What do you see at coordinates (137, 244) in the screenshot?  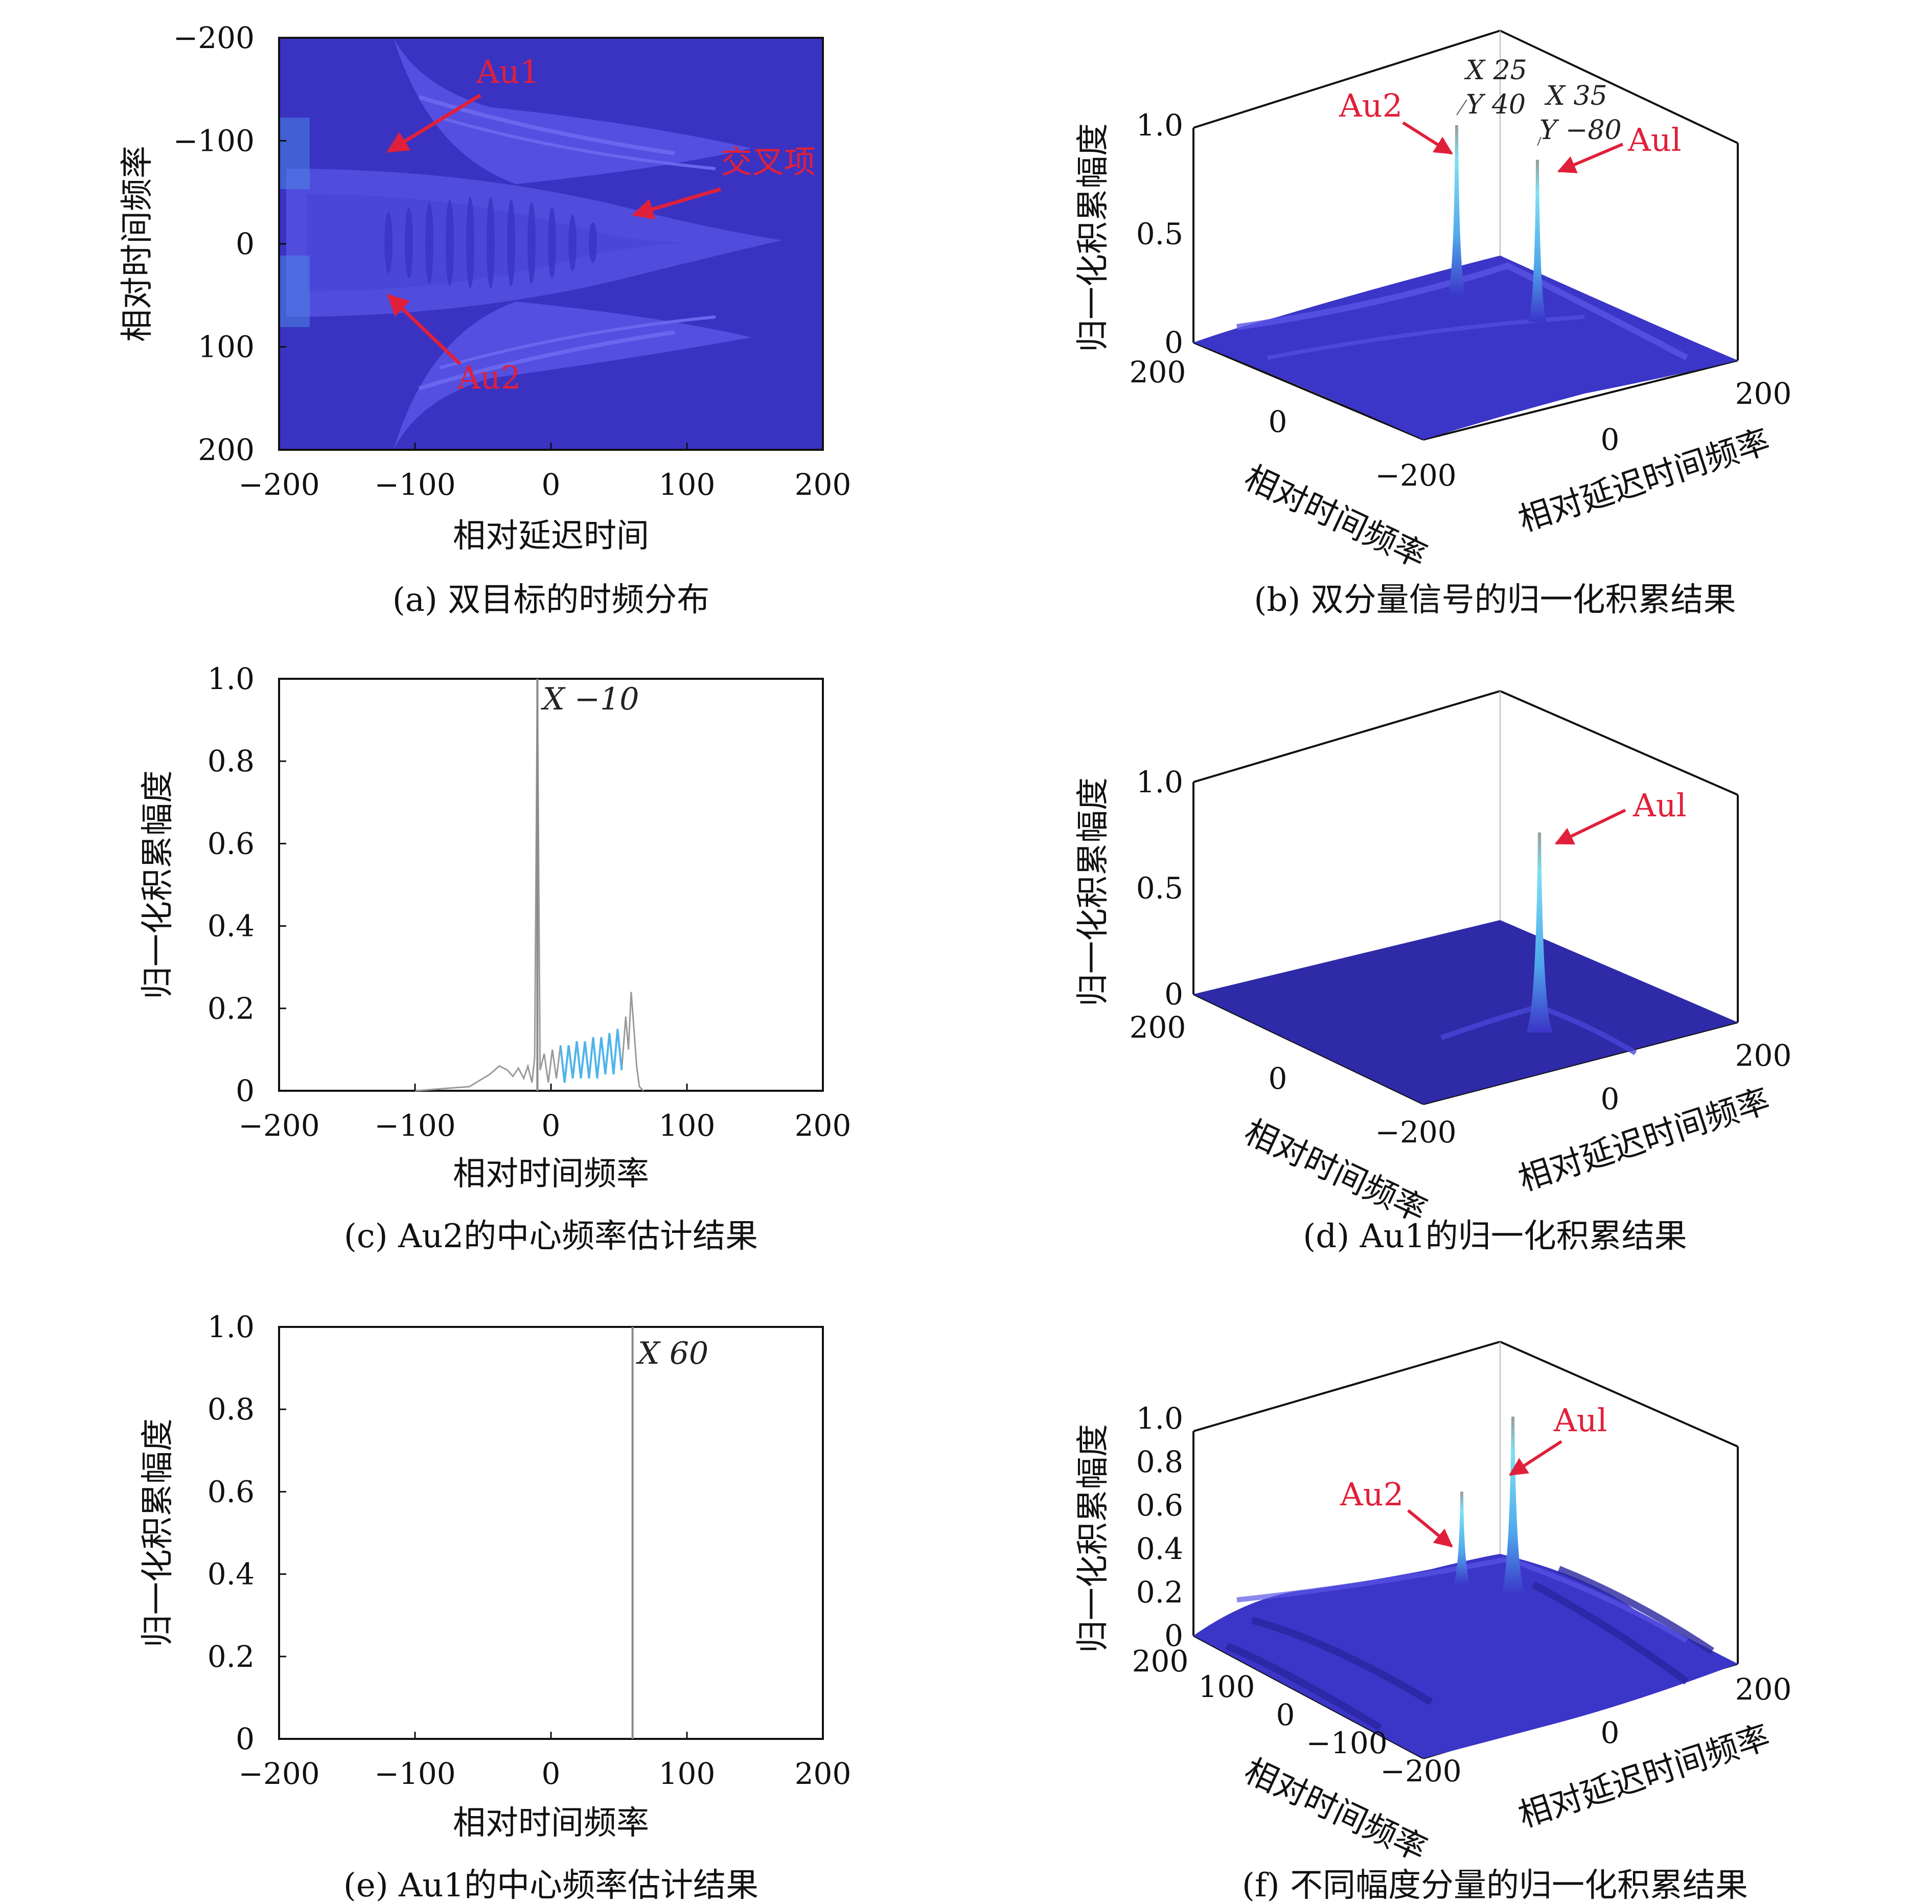 I see `y-axis-label-a: 相对时间频率` at bounding box center [137, 244].